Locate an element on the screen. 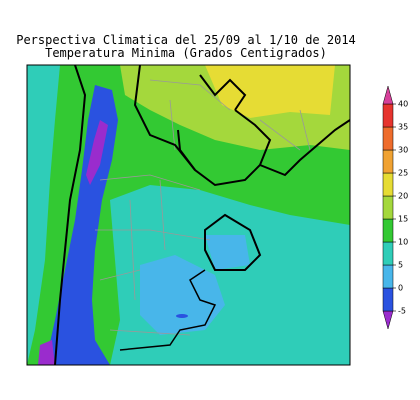 The image size is (420, 400). coastline is located at coordinates (168, 310).